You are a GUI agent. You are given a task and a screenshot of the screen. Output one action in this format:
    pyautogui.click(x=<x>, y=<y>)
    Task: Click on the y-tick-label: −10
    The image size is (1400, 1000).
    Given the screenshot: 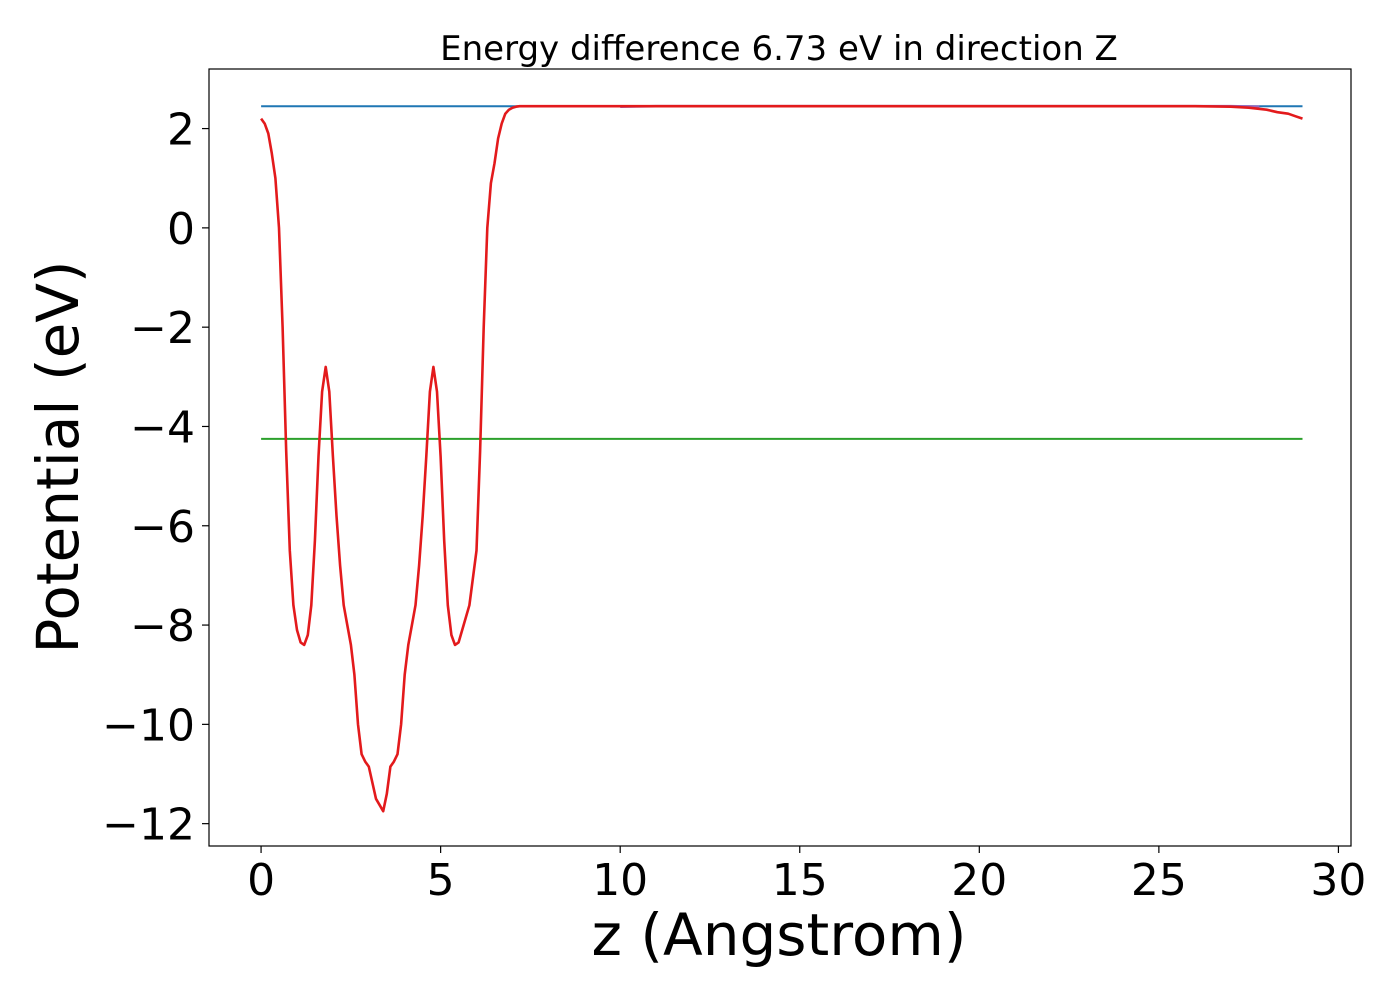 What is the action you would take?
    pyautogui.click(x=148, y=725)
    